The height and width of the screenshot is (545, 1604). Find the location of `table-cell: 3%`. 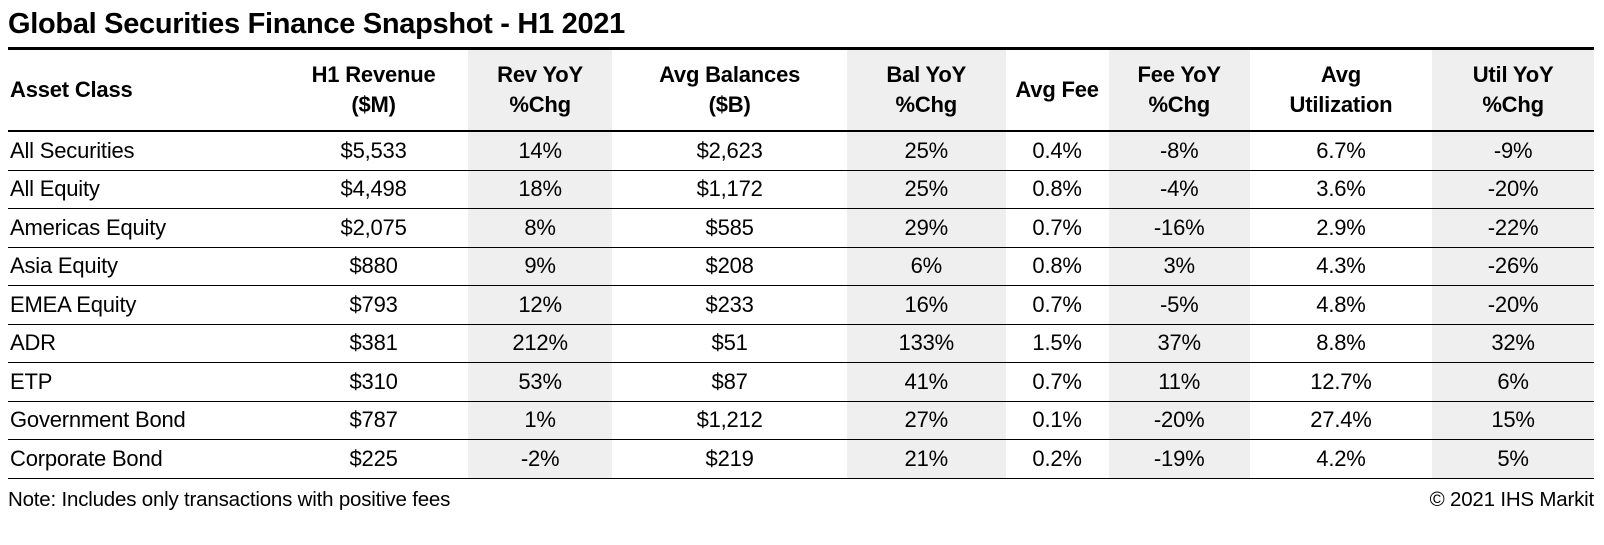

table-cell: 3% is located at coordinates (1179, 266).